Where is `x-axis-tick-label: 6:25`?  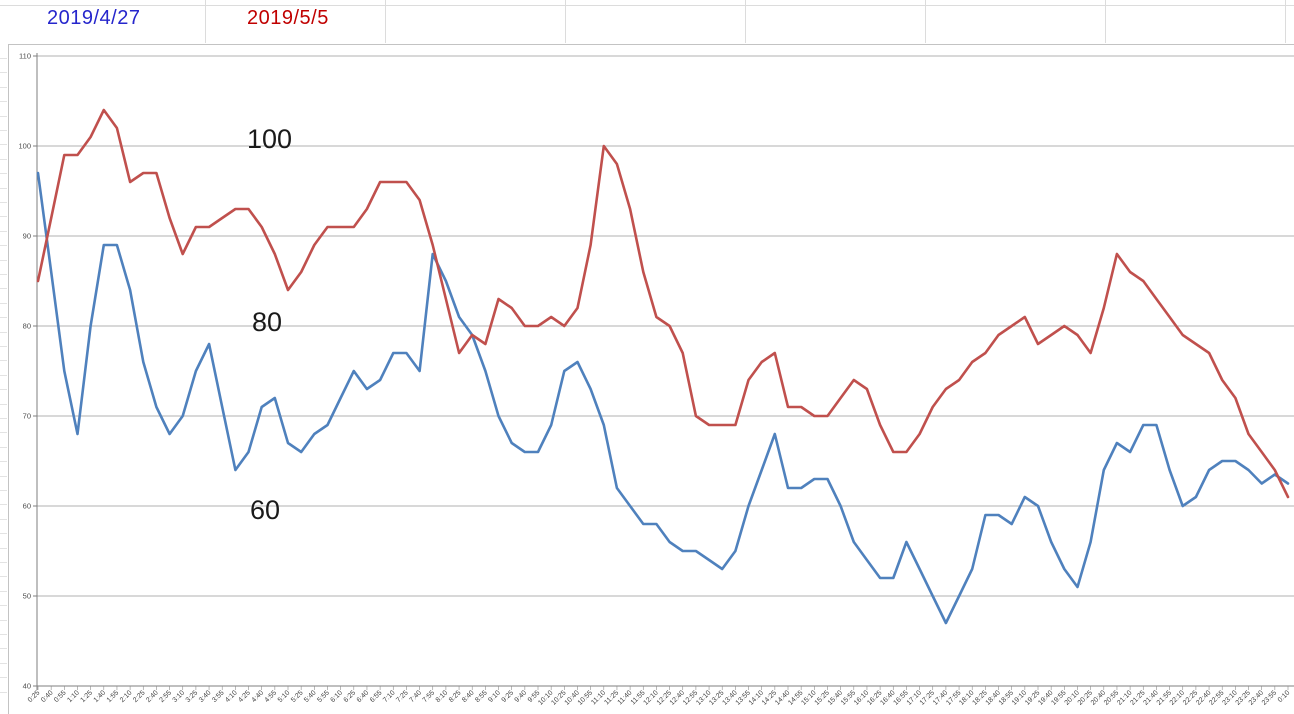
x-axis-tick-label: 6:25 is located at coordinates (350, 696).